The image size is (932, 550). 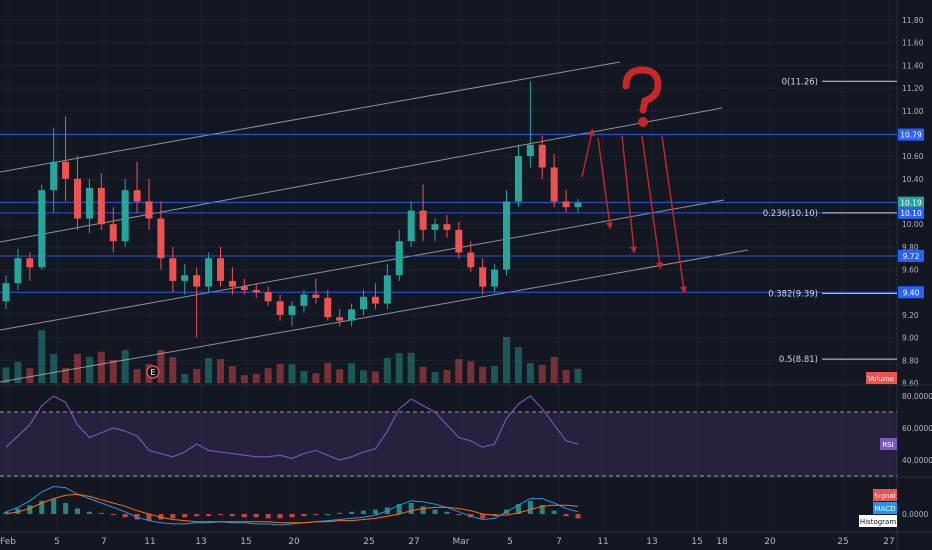 What do you see at coordinates (911, 256) in the screenshot?
I see `price-label: 9.72` at bounding box center [911, 256].